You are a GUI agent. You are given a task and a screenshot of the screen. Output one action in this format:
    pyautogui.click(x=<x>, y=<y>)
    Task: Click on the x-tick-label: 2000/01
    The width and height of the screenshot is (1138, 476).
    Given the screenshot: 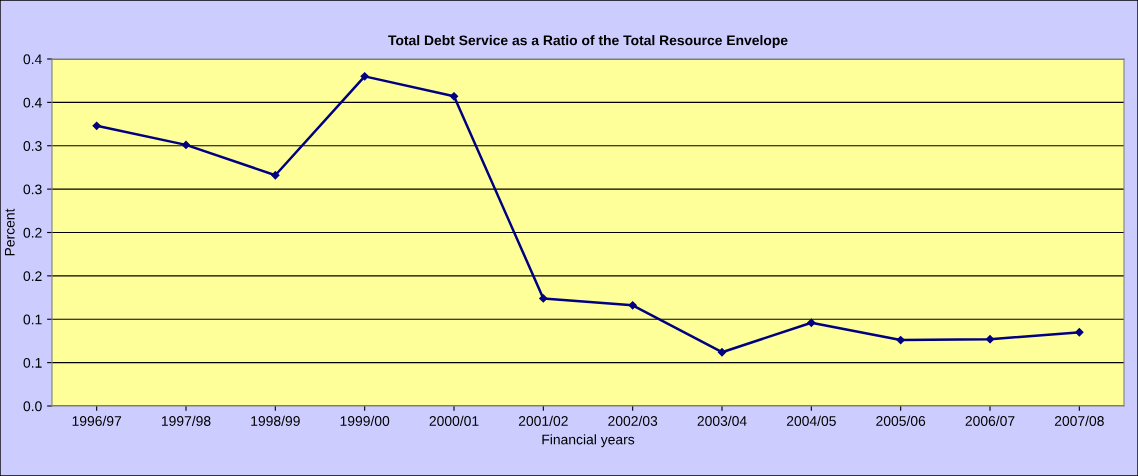 What is the action you would take?
    pyautogui.click(x=454, y=420)
    